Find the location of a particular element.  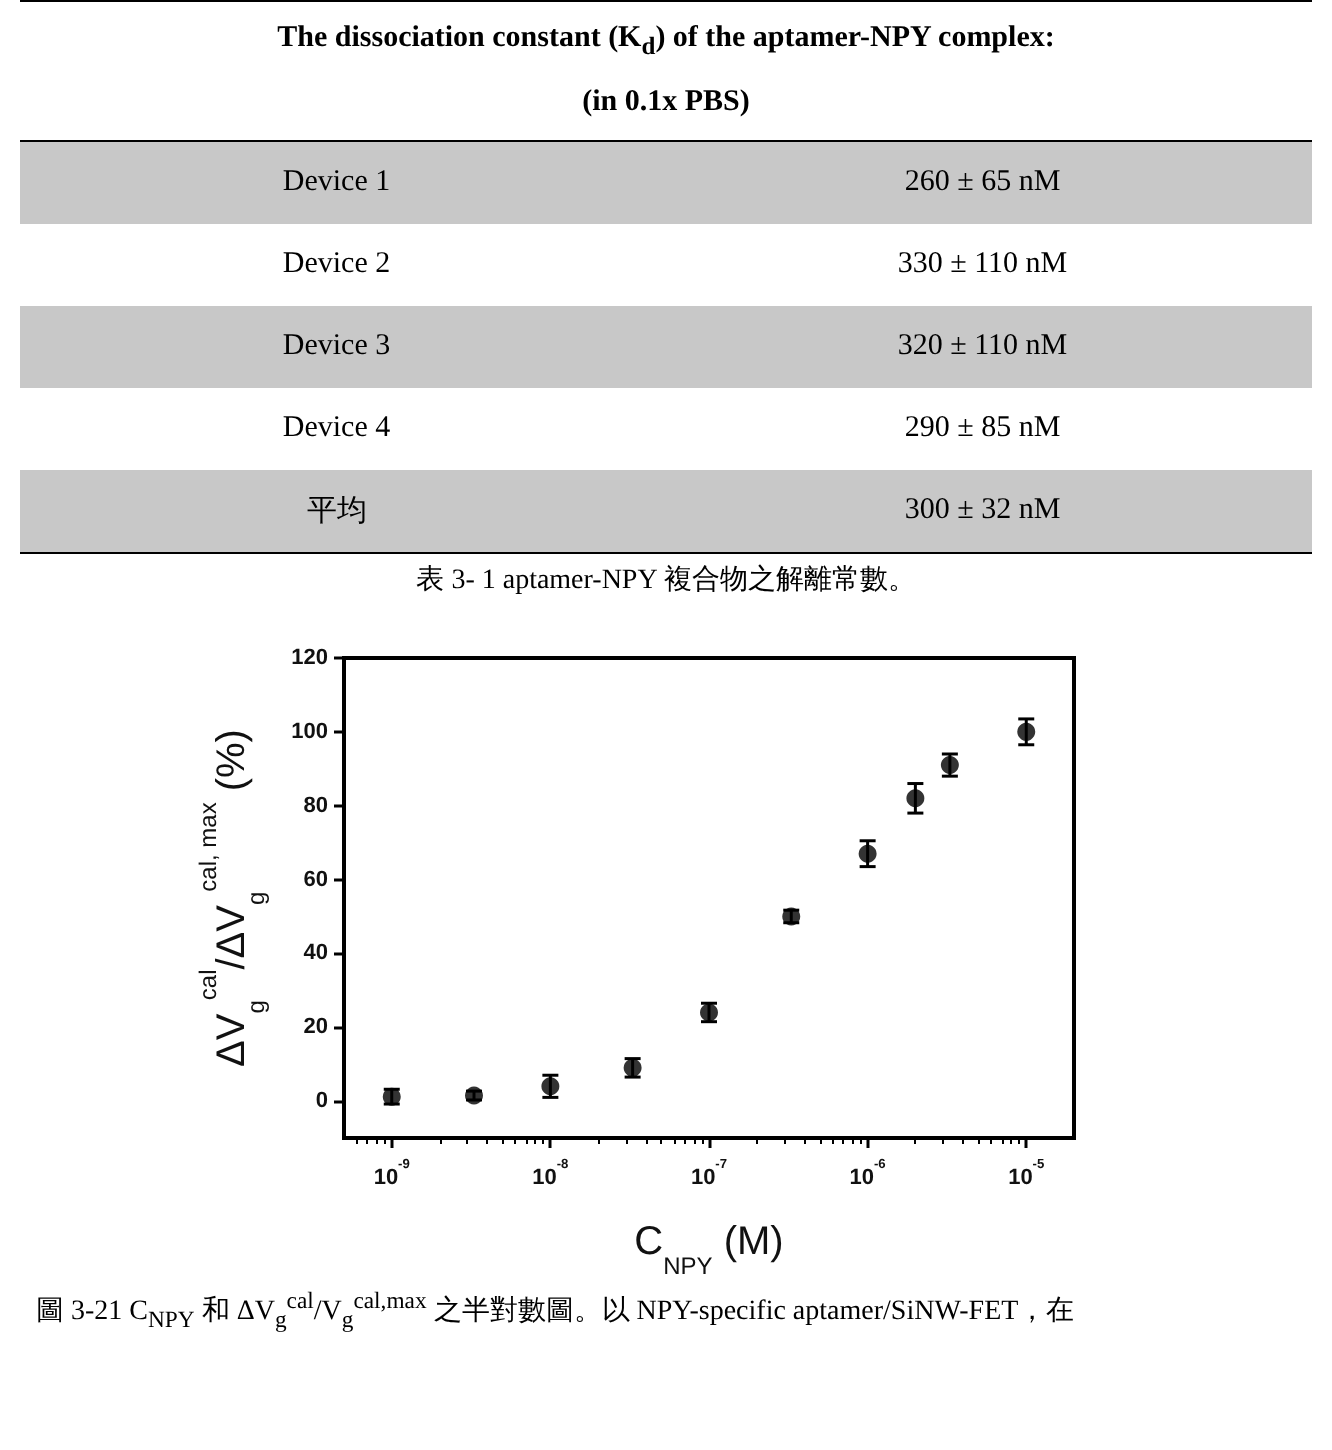

category-label: 平均 is located at coordinates (336, 512).